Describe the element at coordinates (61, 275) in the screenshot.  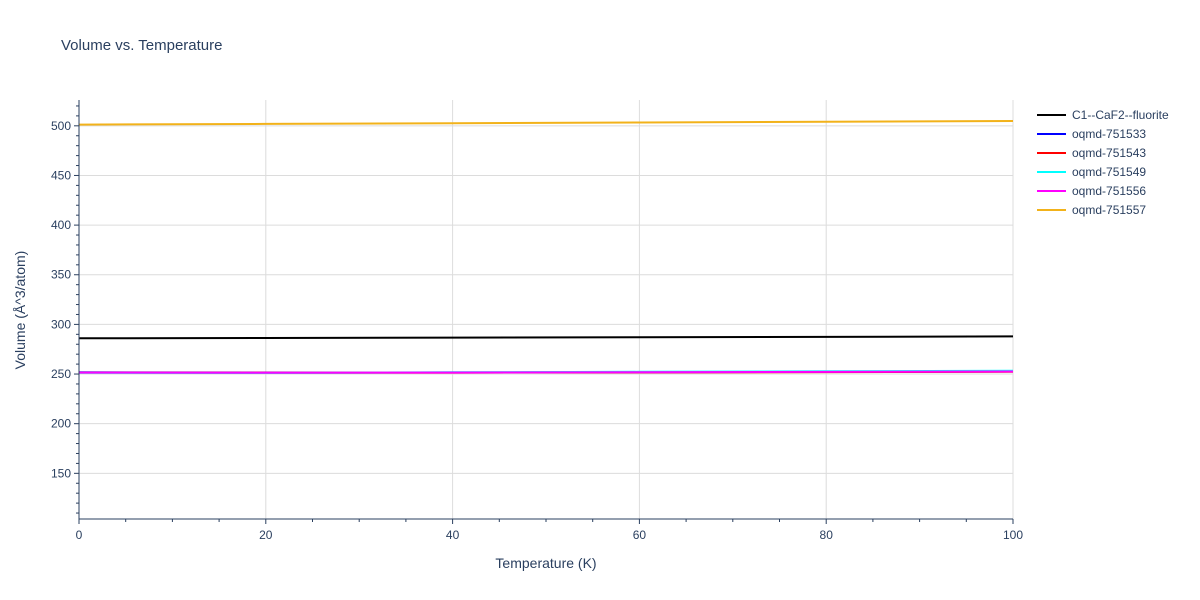
I see `y-tick-label: 350` at that location.